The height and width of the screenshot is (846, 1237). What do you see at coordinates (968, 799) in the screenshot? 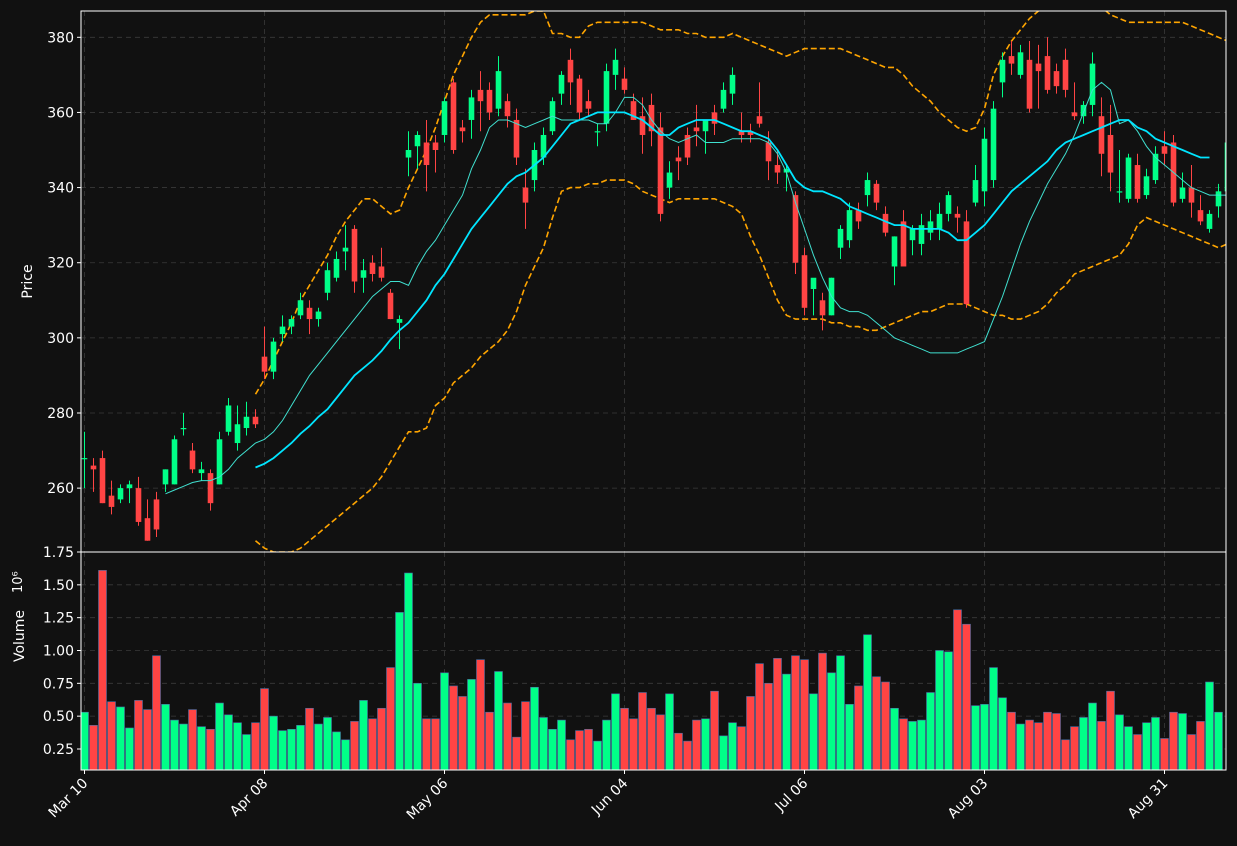
I see `date-tick-label: Aug 03` at bounding box center [968, 799].